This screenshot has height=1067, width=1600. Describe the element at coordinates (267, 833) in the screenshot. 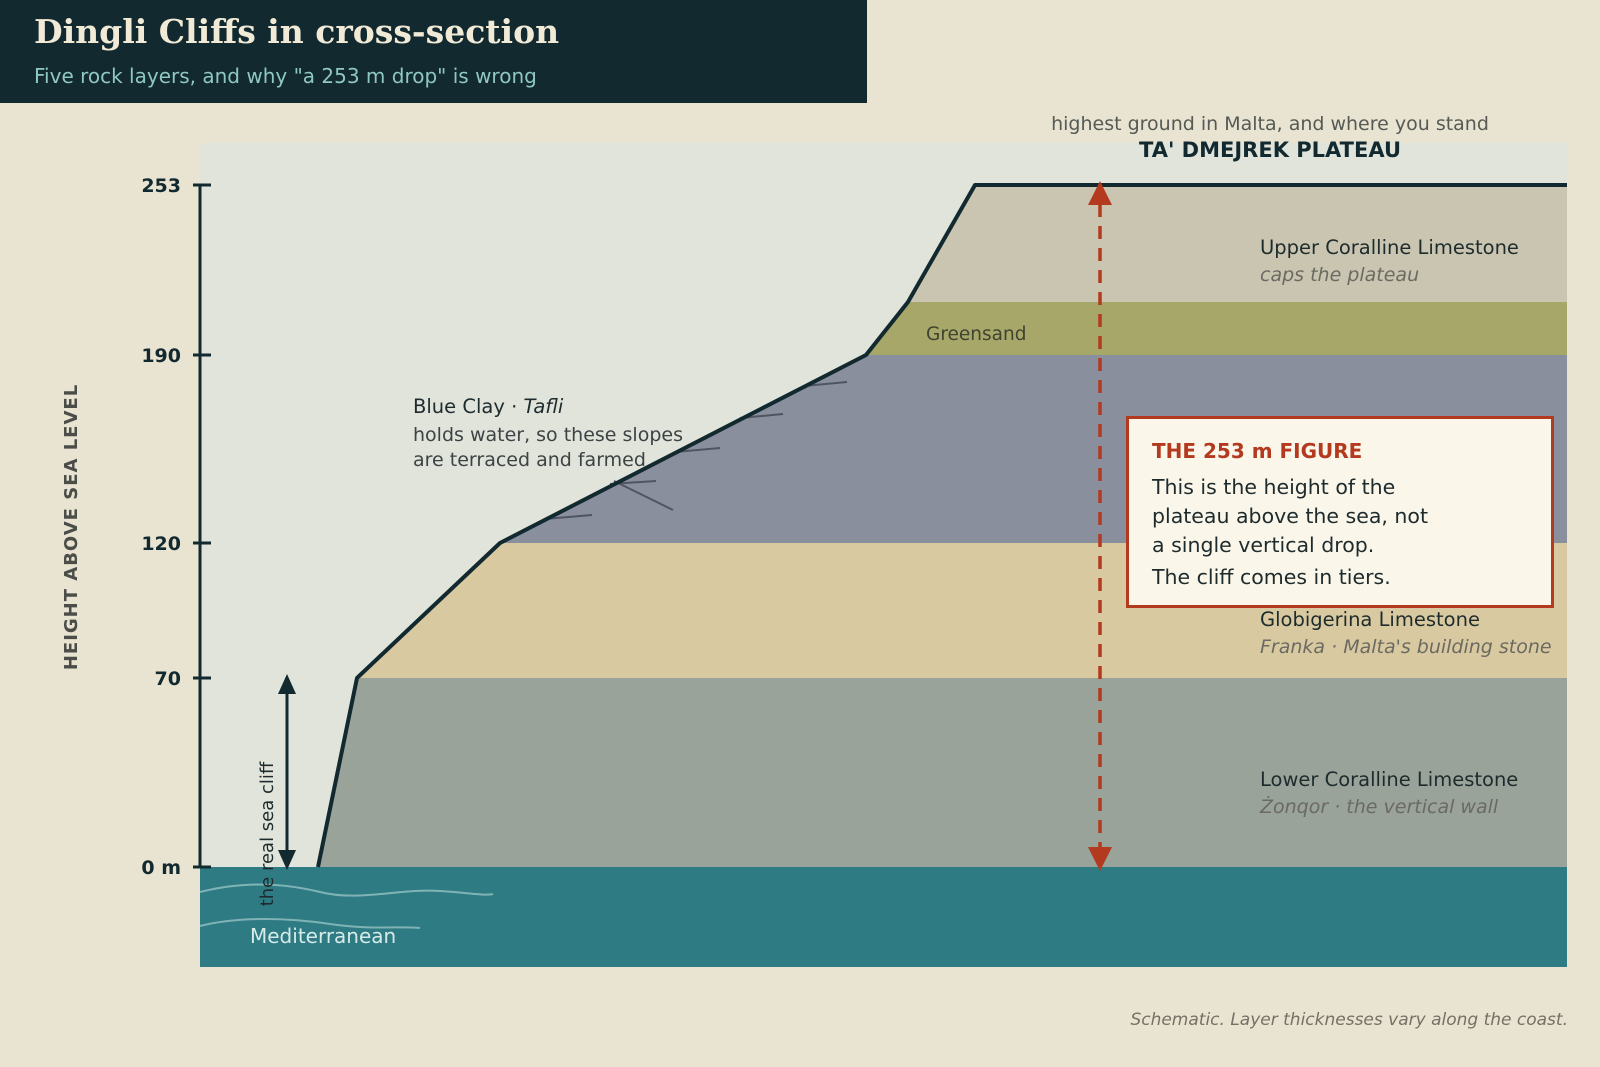

I see `sea-cliff-label: the real sea cliff` at that location.